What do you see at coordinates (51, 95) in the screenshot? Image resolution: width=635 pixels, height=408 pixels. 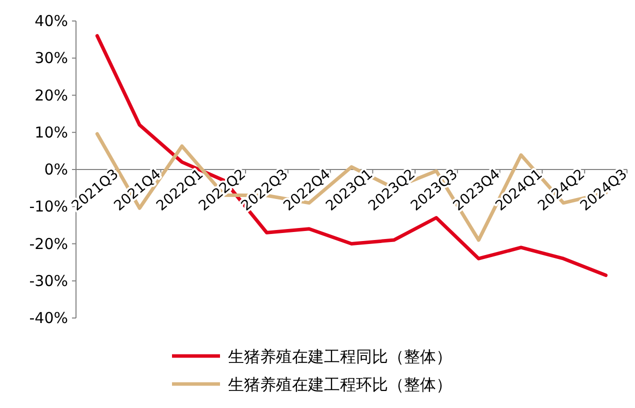 I see `y-tick-label: 20%` at bounding box center [51, 95].